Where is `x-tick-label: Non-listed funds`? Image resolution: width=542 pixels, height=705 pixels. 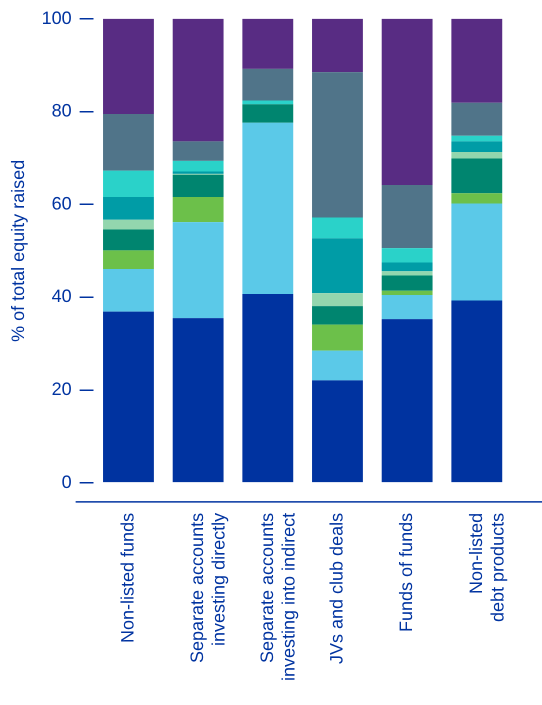
x-tick-label: Non-listed funds is located at coordinates (127, 577).